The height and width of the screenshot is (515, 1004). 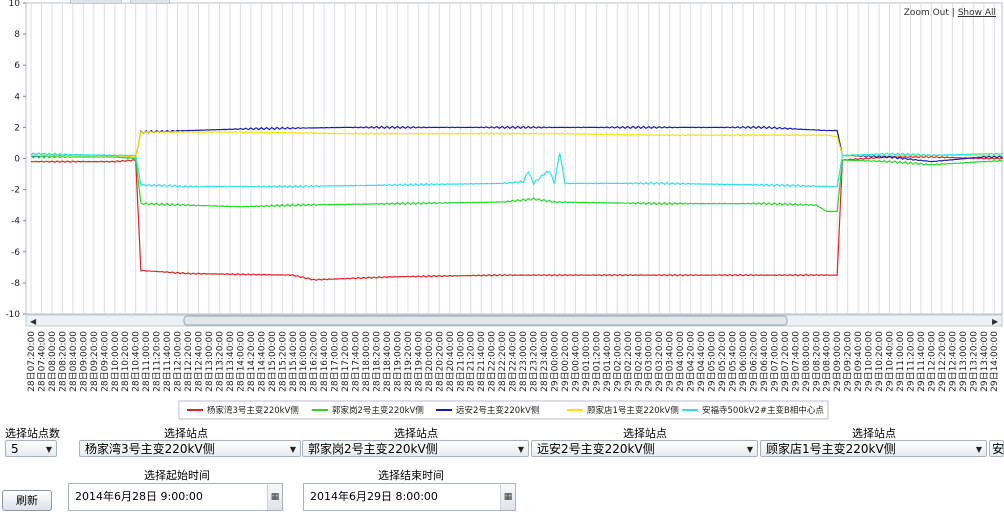 I want to click on x-tick-label: 28日23:00:00, so click(x=523, y=361).